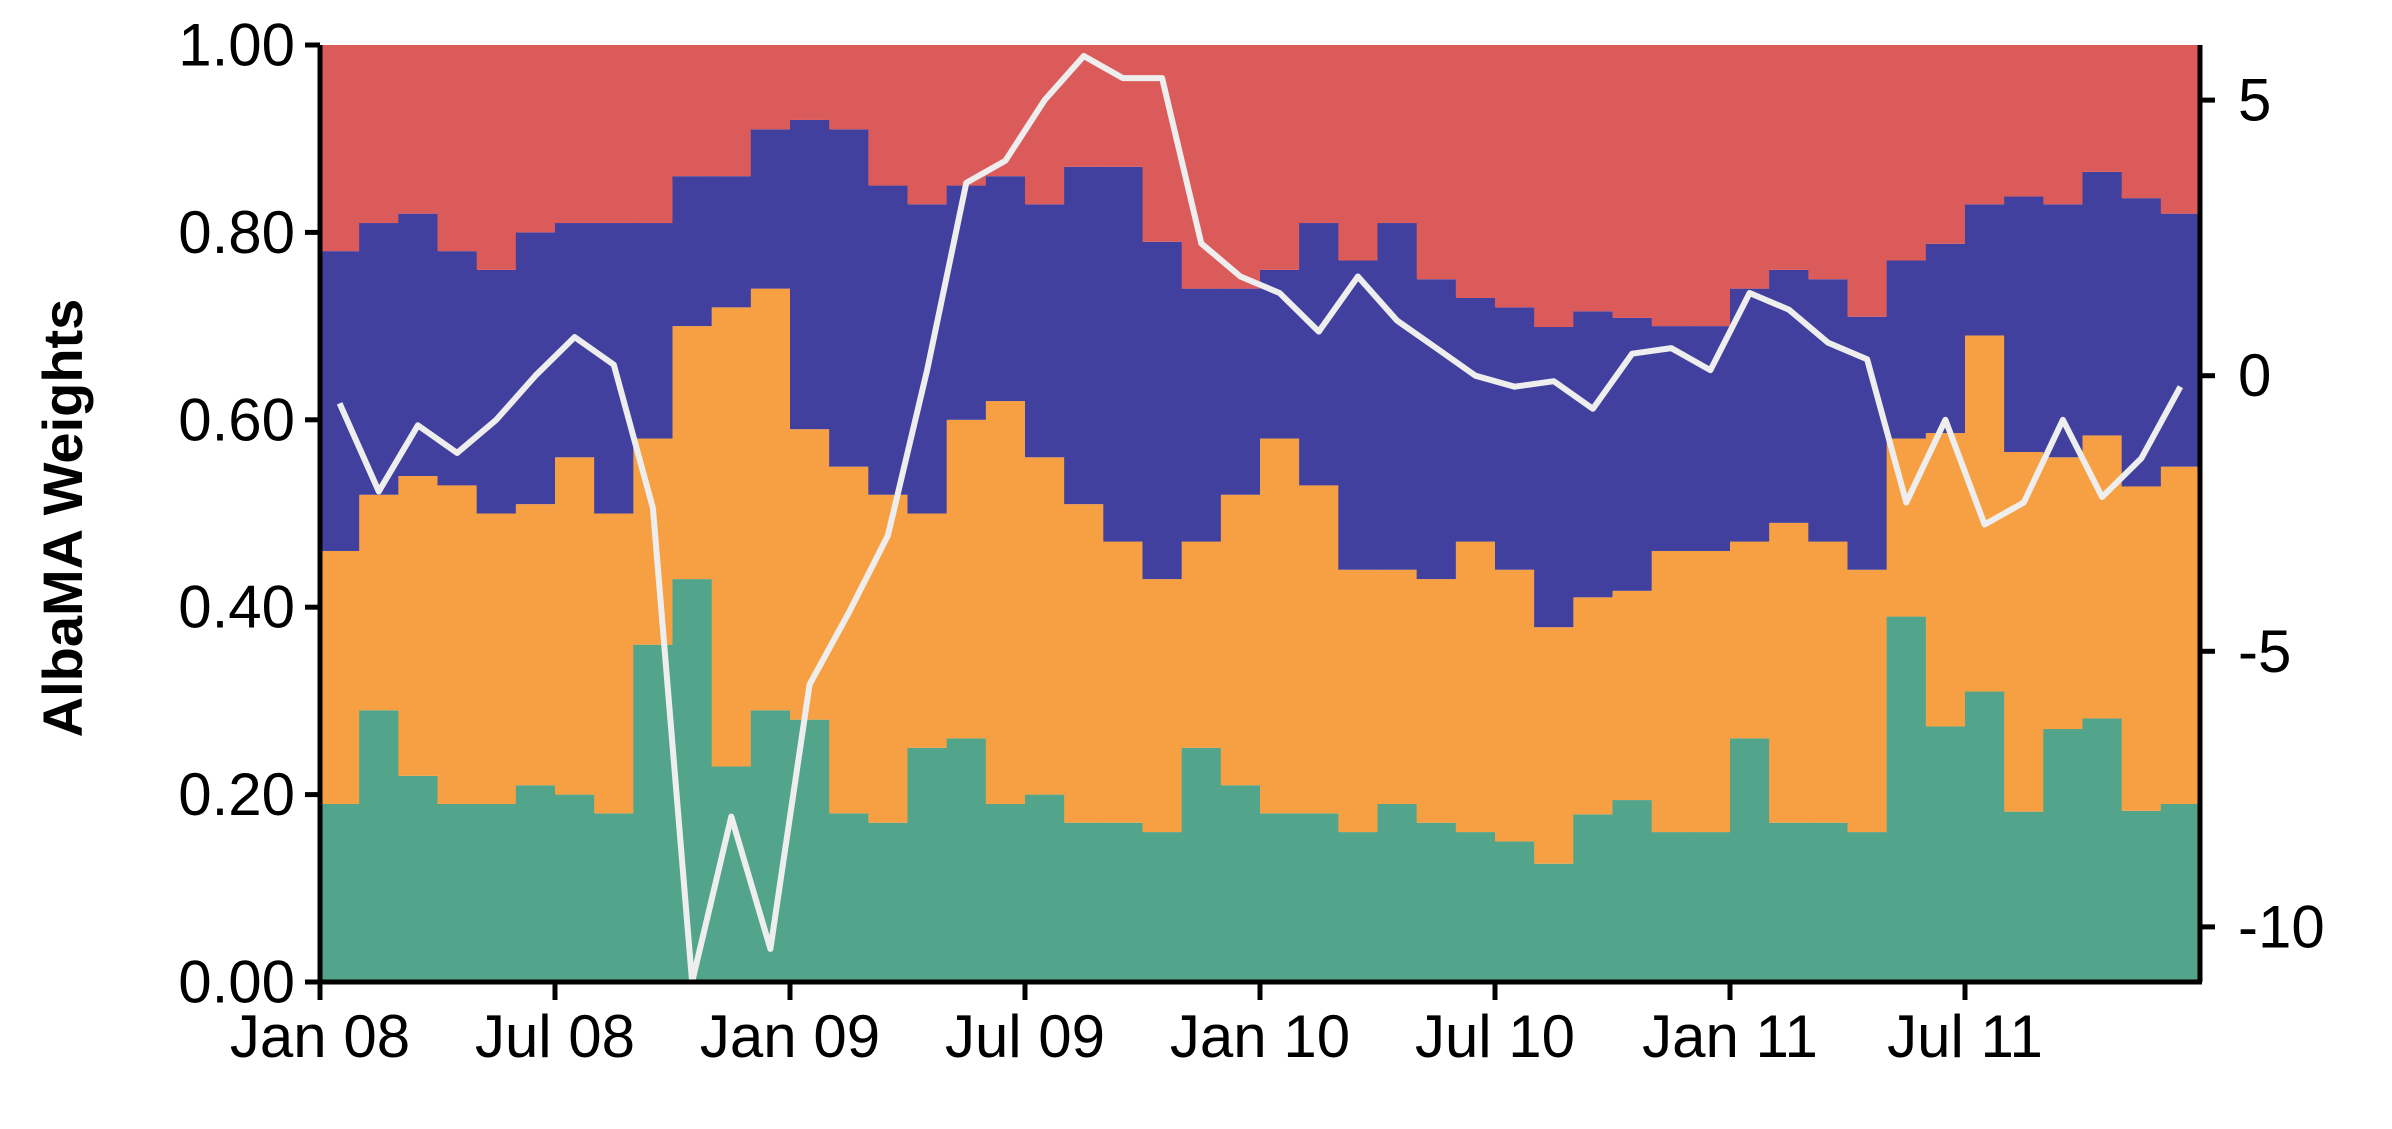 This screenshot has width=2392, height=1129. What do you see at coordinates (927, 630) in the screenshot?
I see `bar-segment-s1-m15` at bounding box center [927, 630].